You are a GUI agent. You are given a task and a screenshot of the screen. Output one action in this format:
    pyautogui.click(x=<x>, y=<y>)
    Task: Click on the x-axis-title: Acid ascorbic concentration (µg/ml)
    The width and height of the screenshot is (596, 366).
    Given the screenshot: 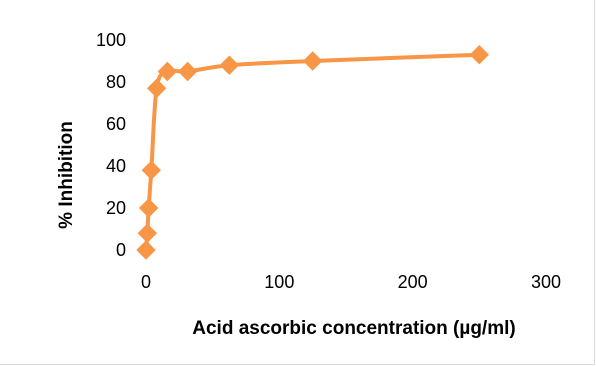 What is the action you would take?
    pyautogui.click(x=353, y=328)
    